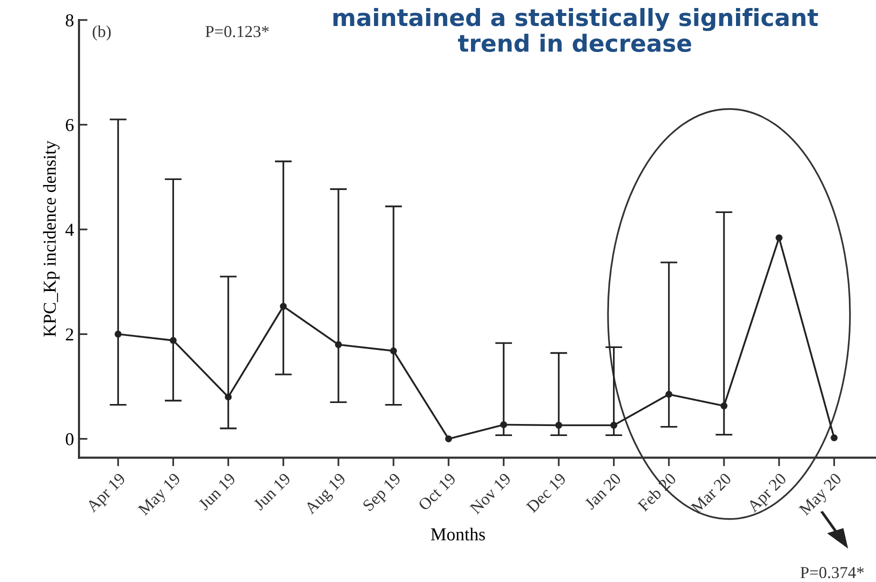 Image resolution: width=876 pixels, height=582 pixels. Describe the element at coordinates (821, 495) in the screenshot. I see `x-tick-label: May 20` at that location.